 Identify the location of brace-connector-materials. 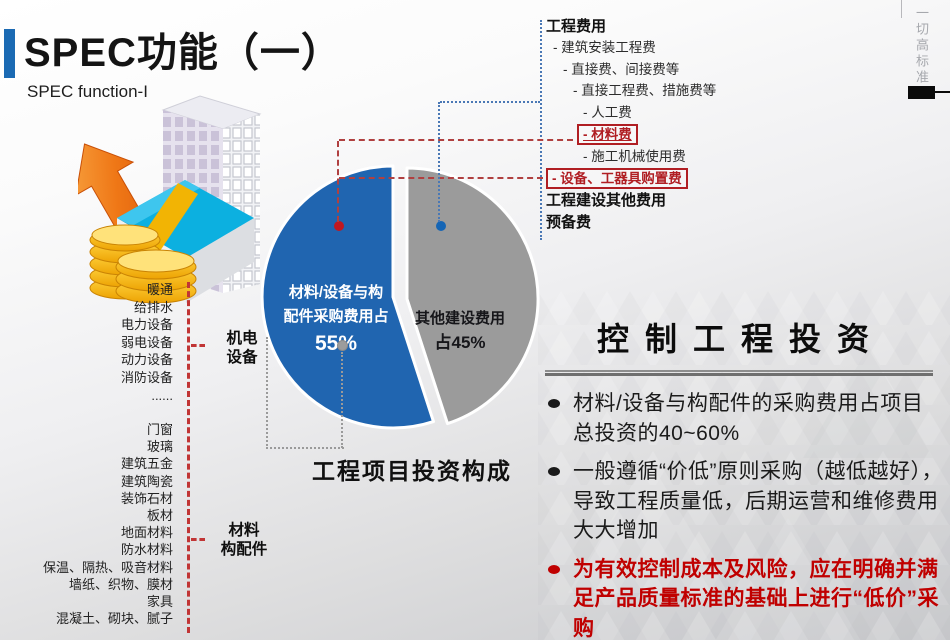
(198, 539).